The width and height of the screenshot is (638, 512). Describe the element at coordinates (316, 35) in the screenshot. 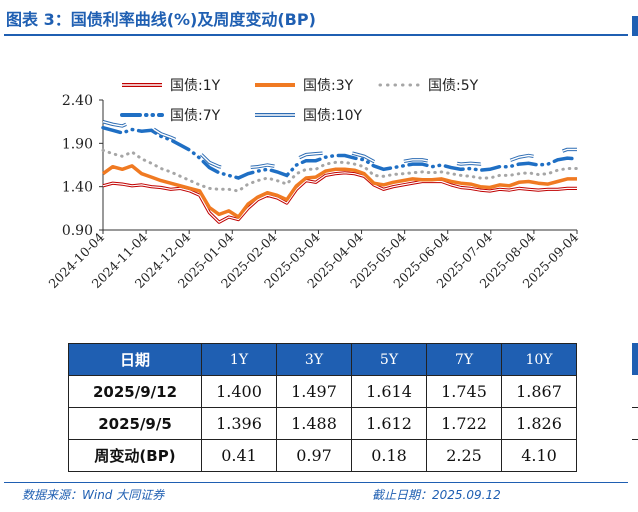

I see `title-divider` at that location.